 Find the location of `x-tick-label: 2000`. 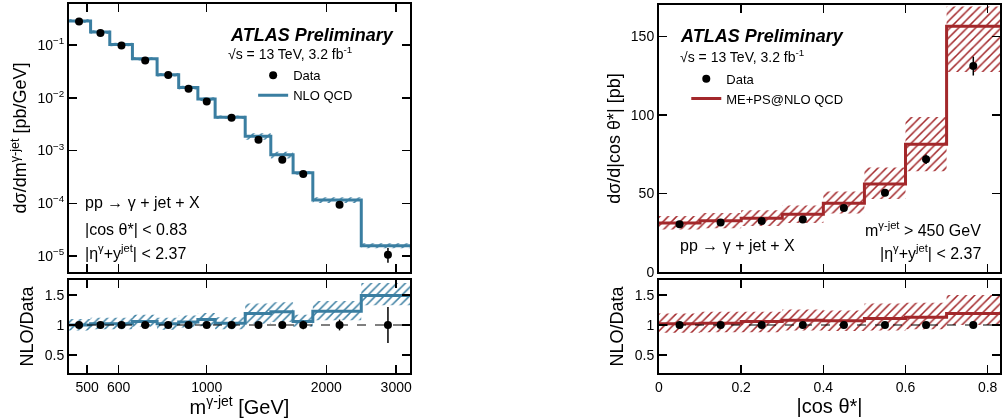

x-tick-label: 2000 is located at coordinates (326, 386).